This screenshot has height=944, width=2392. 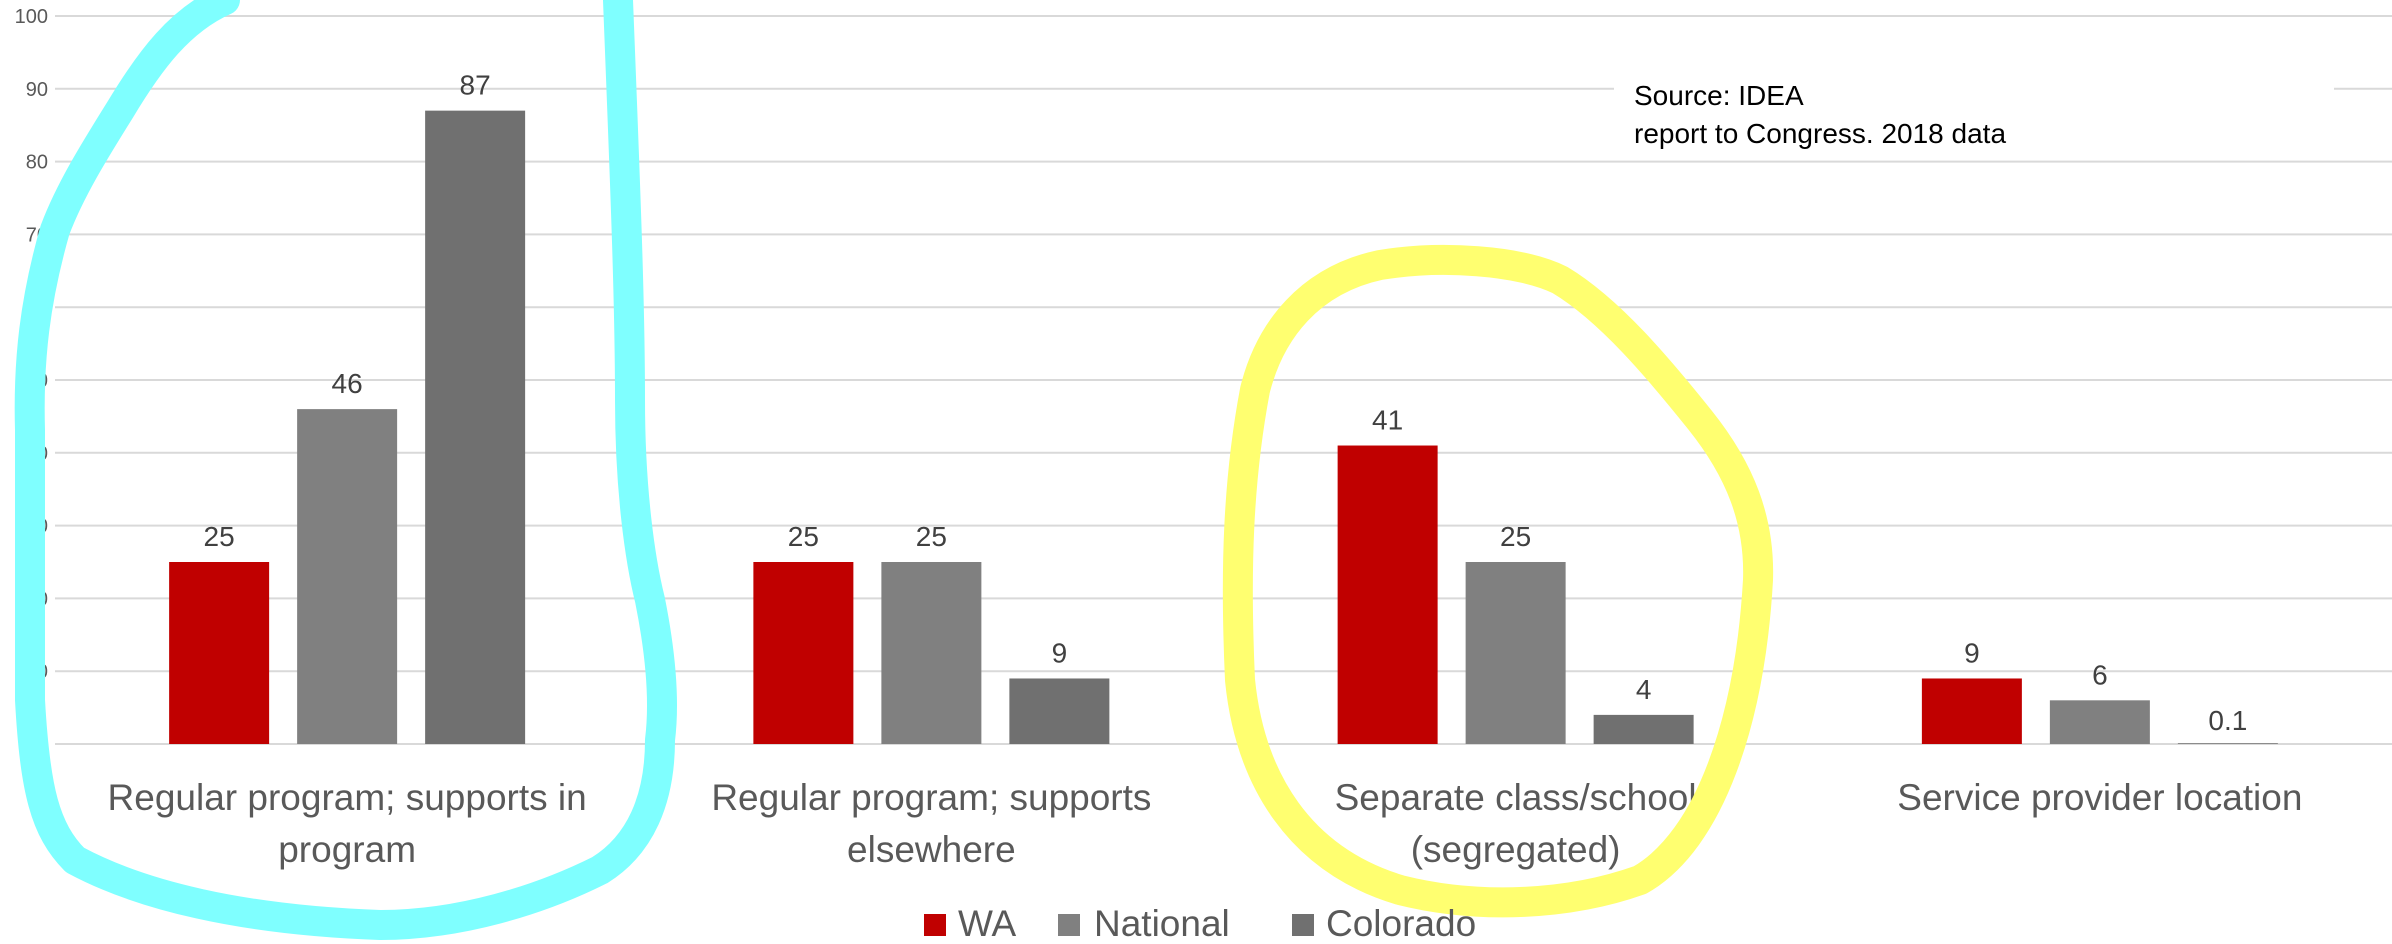 What do you see at coordinates (347, 383) in the screenshot?
I see `data-label: 46` at bounding box center [347, 383].